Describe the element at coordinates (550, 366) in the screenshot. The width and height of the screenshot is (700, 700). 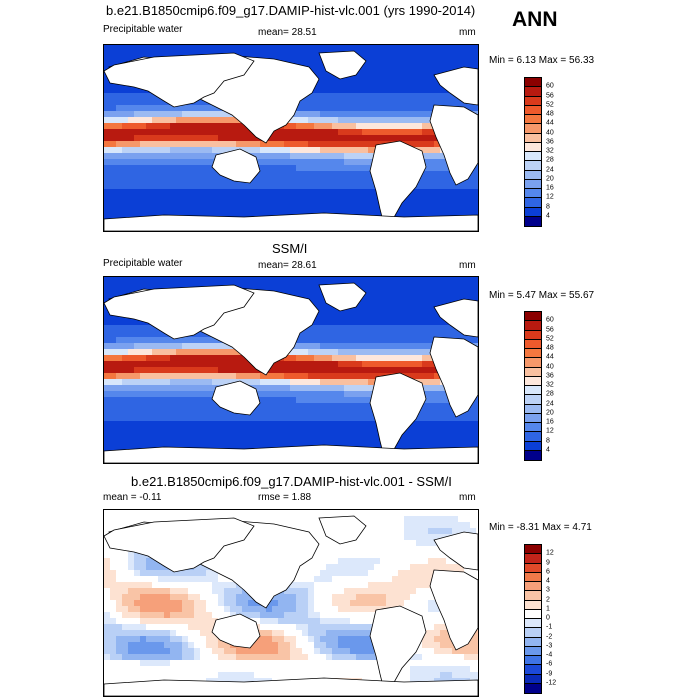
I see `colorbar-tick-label: 40` at that location.